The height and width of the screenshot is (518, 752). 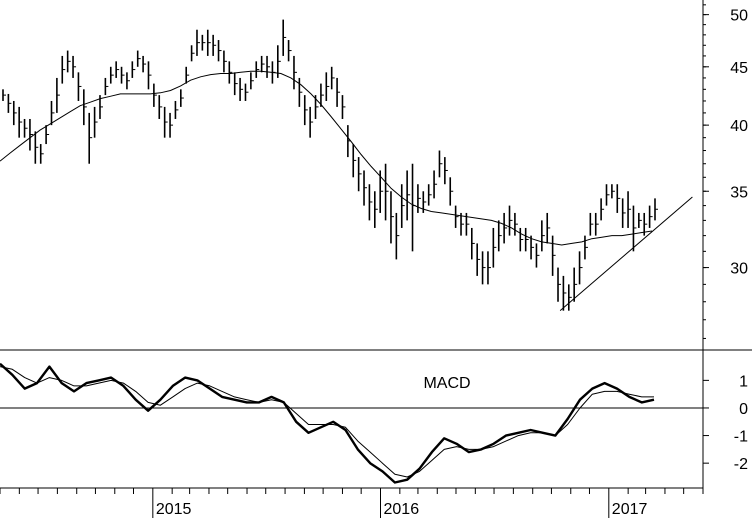 I want to click on macd-y-tick-label: -2, so click(x=741, y=464).